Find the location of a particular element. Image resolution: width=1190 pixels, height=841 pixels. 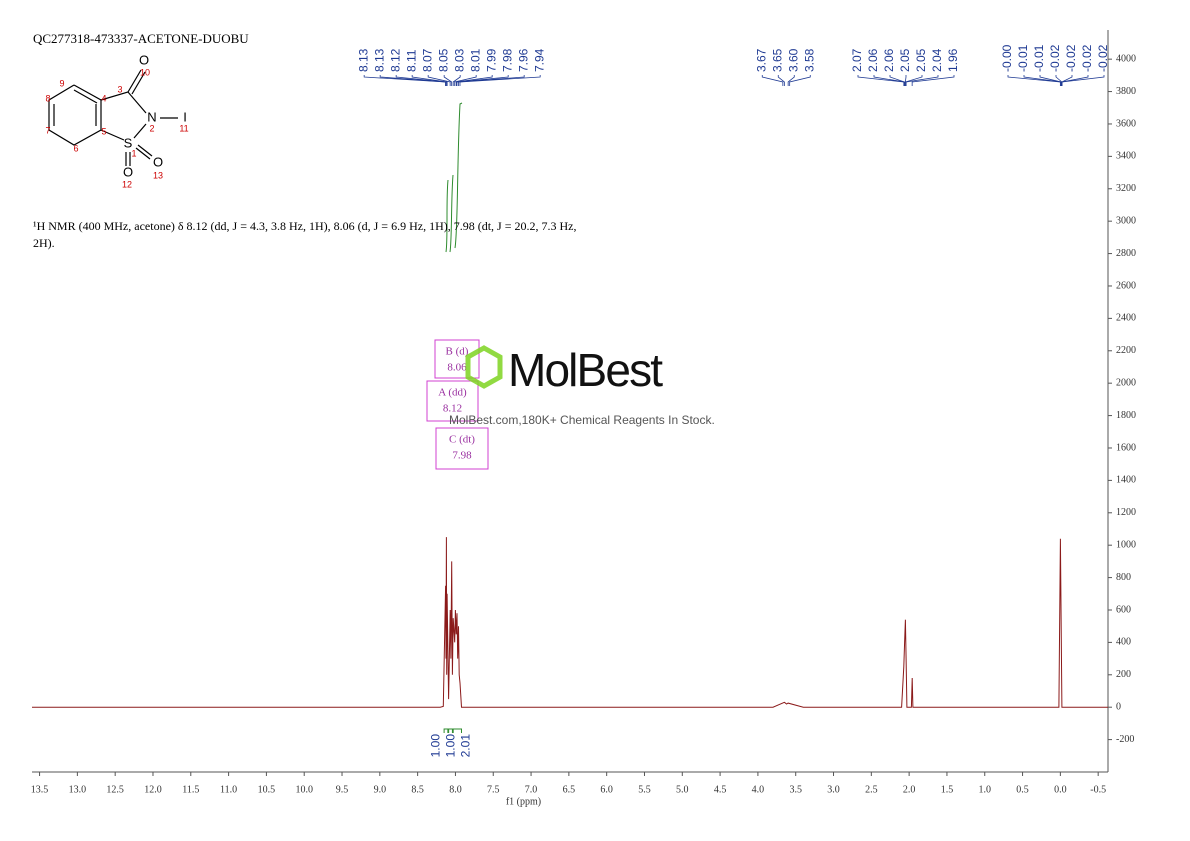

peak-label: 7.94 is located at coordinates (539, 60).